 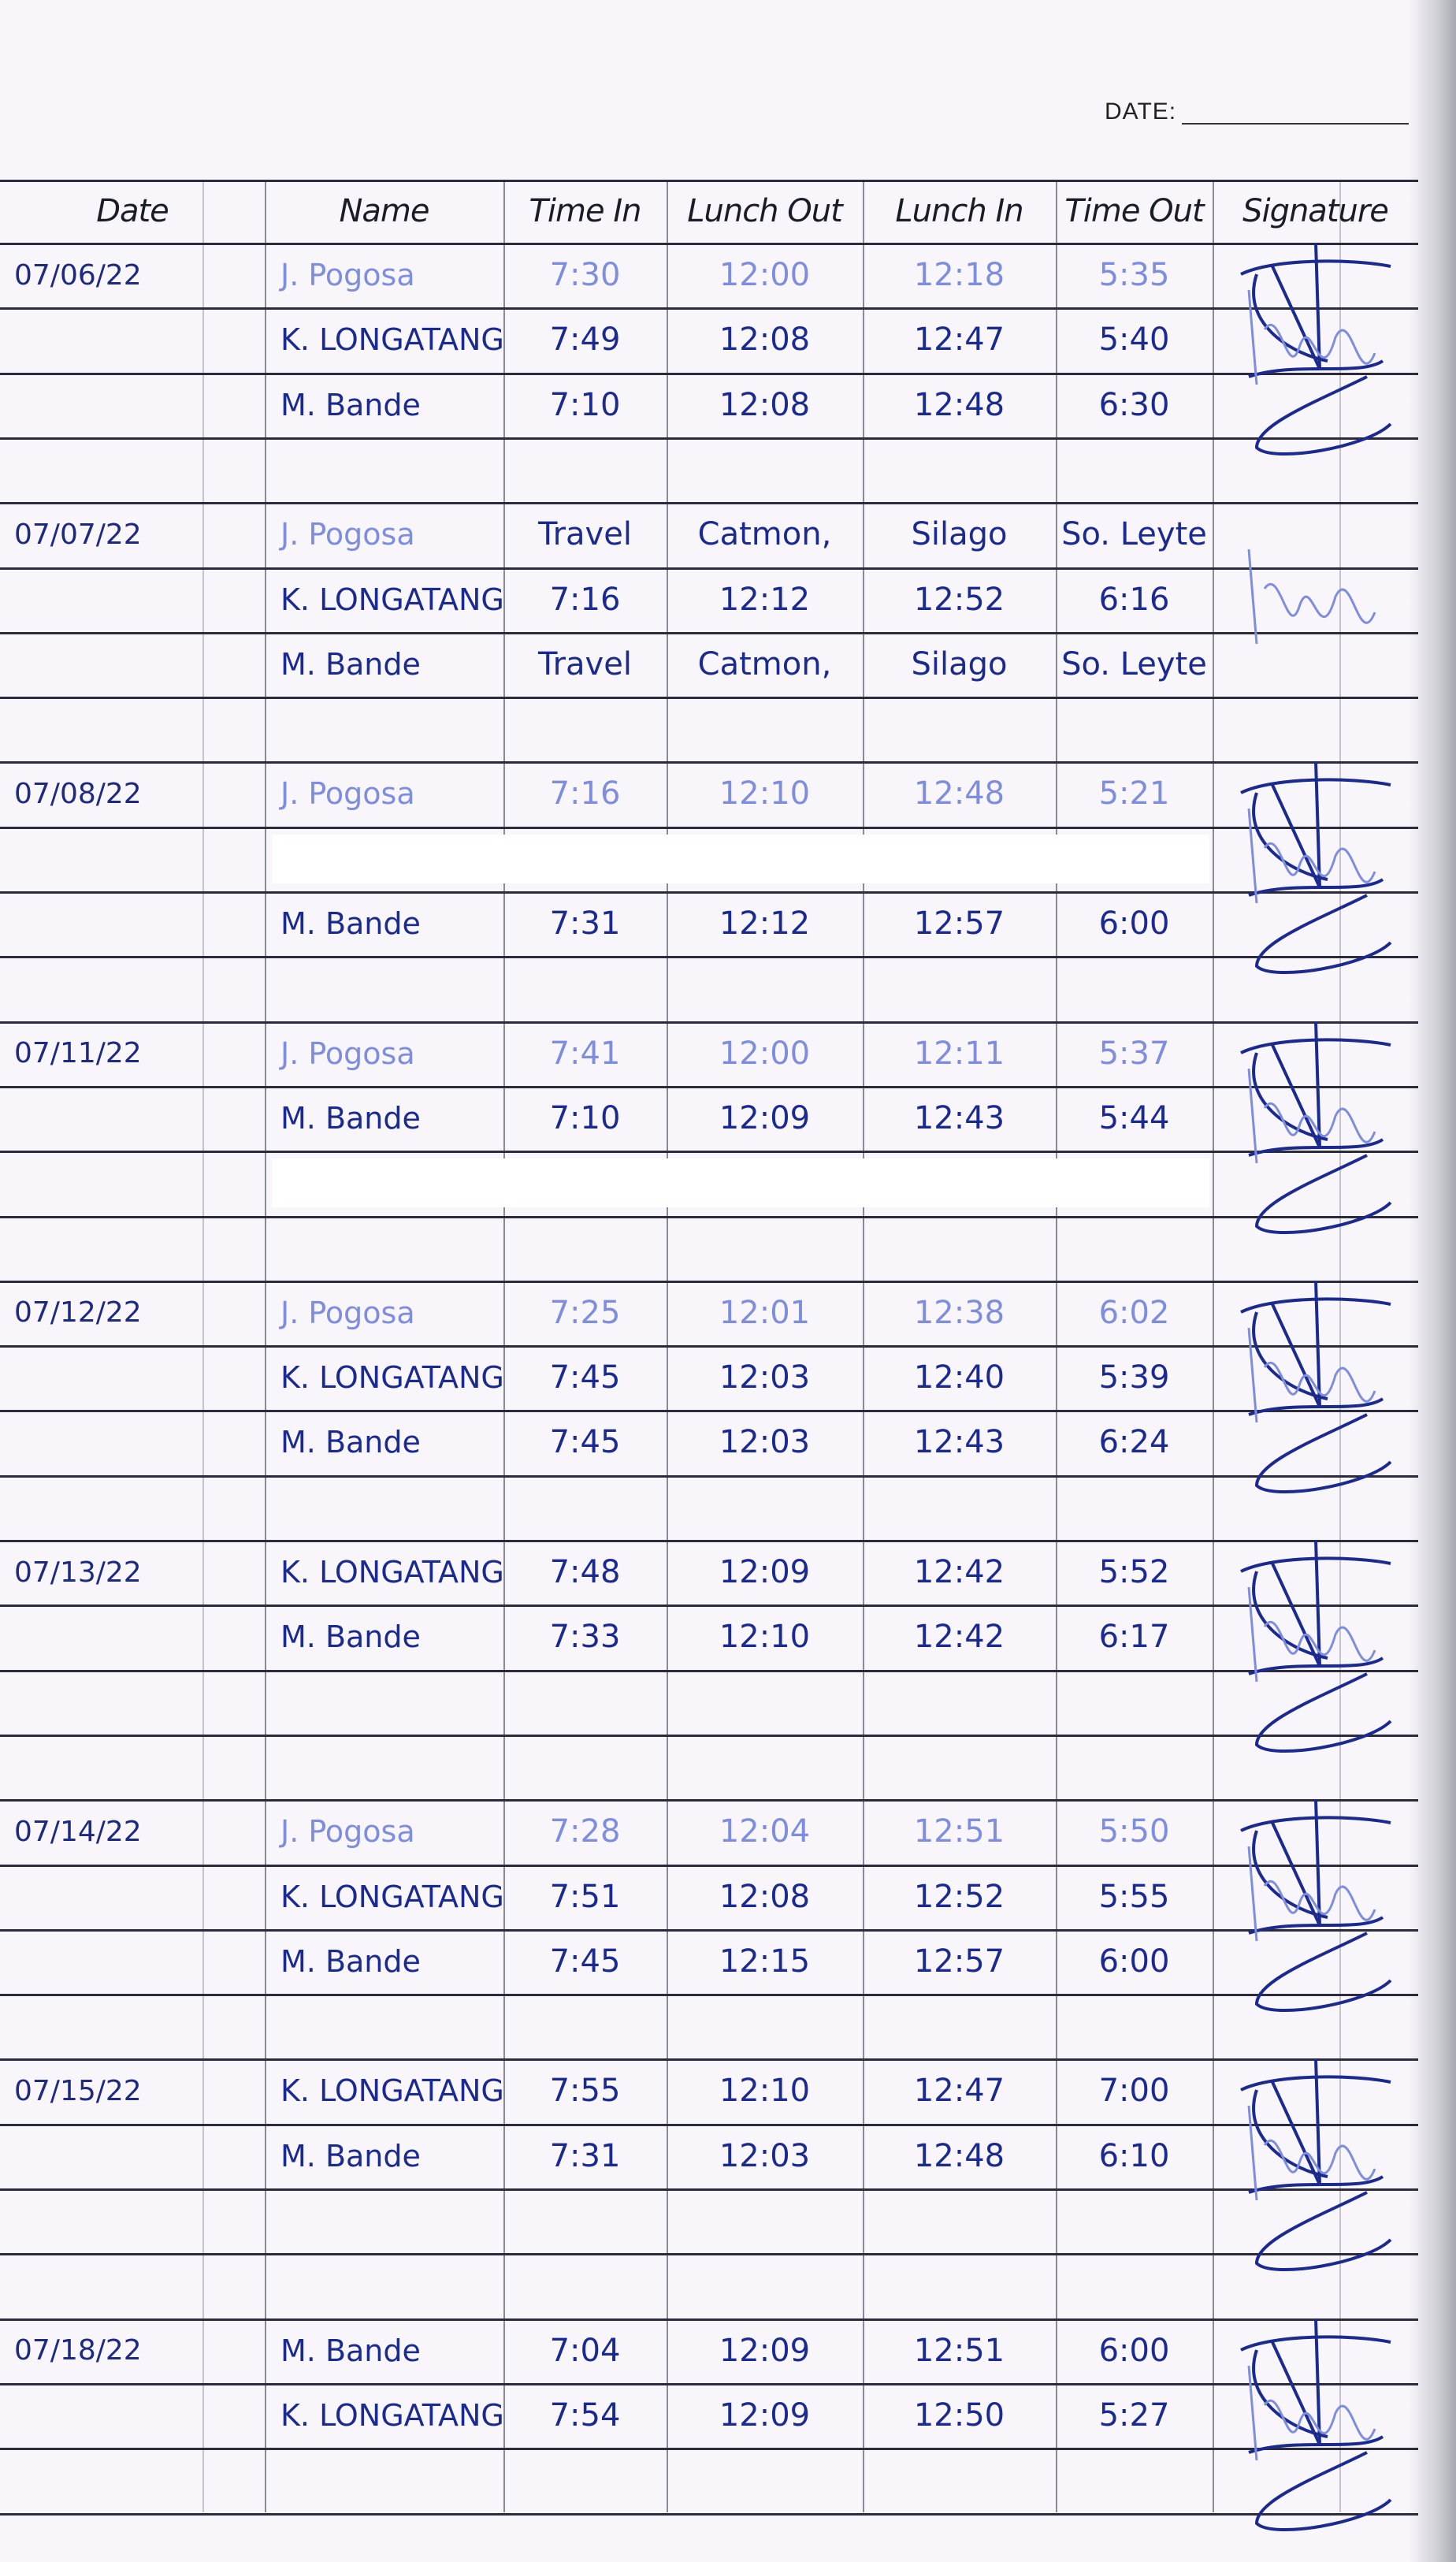 What do you see at coordinates (585, 1053) in the screenshot?
I see `time-in-cell: 7:41` at bounding box center [585, 1053].